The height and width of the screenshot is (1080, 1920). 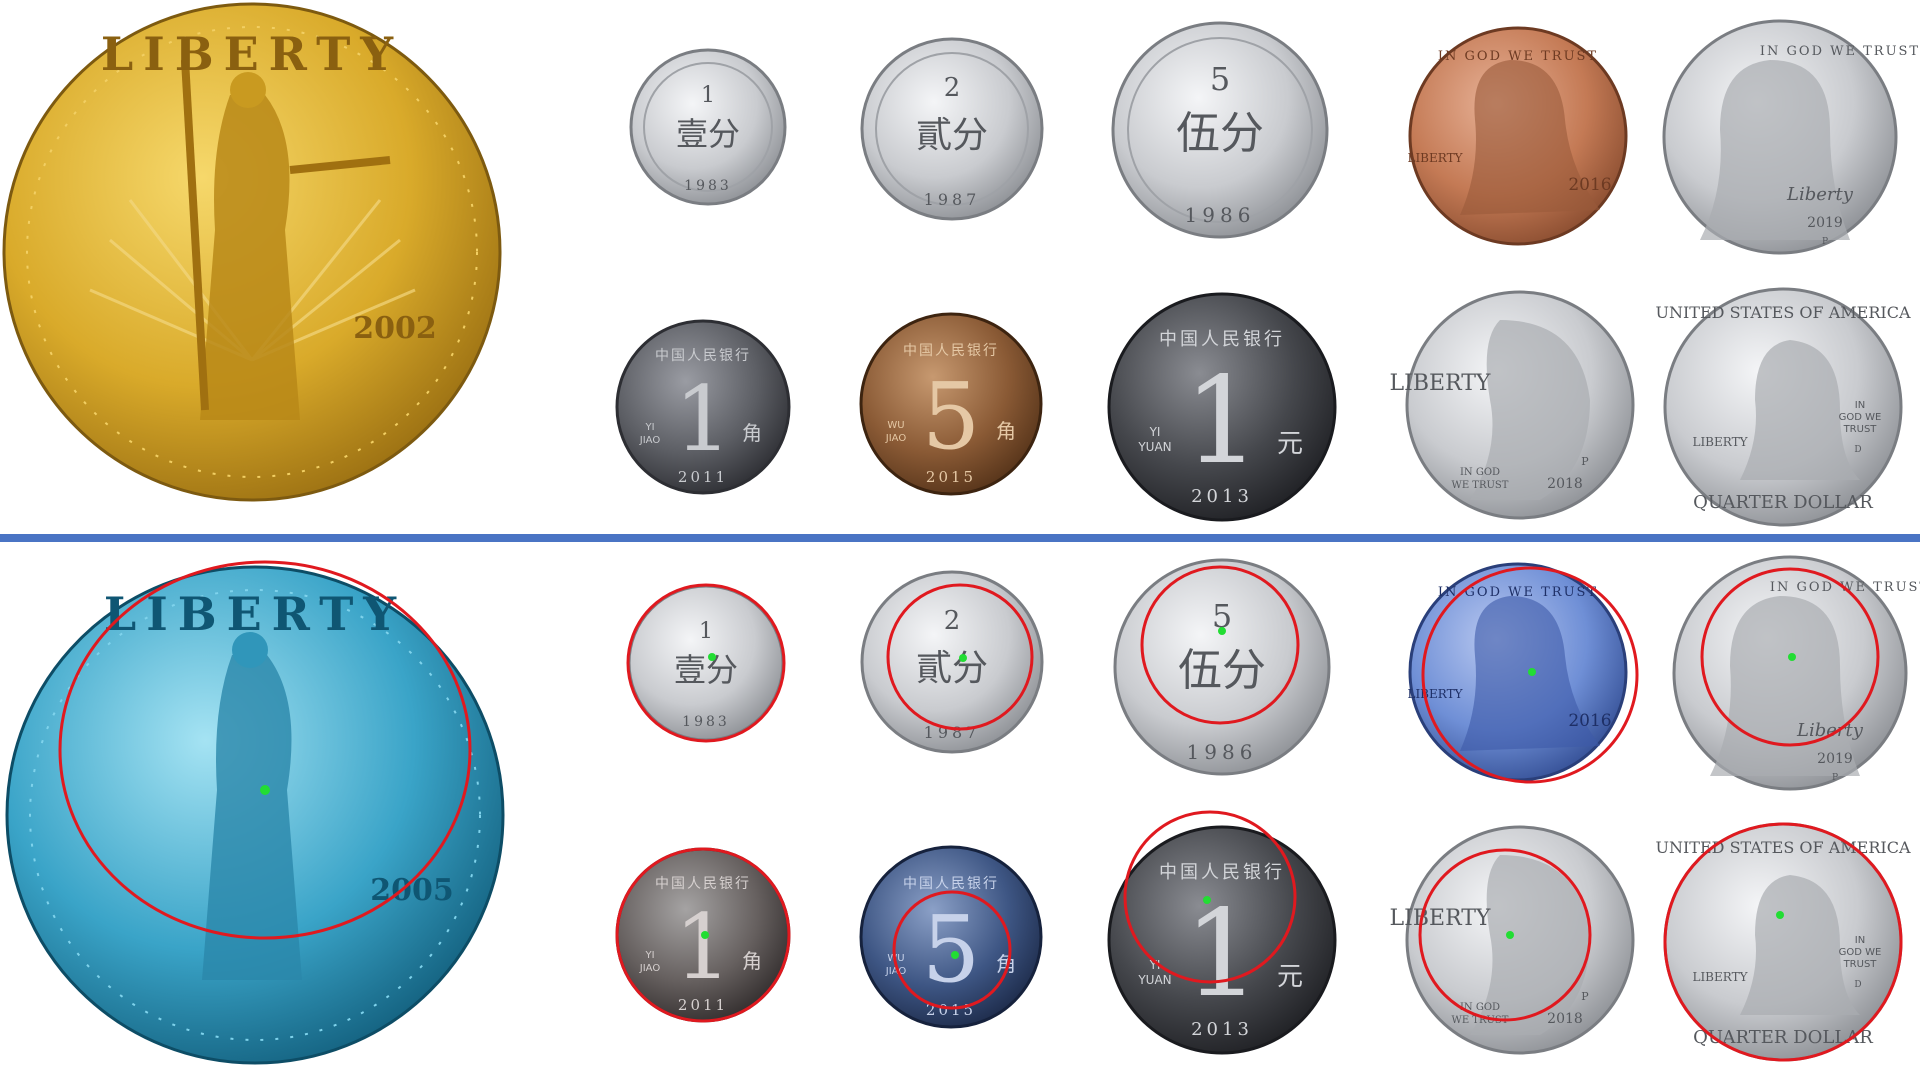 I want to click on fen-2-coin: 2 貳分 1987, so click(x=952, y=129).